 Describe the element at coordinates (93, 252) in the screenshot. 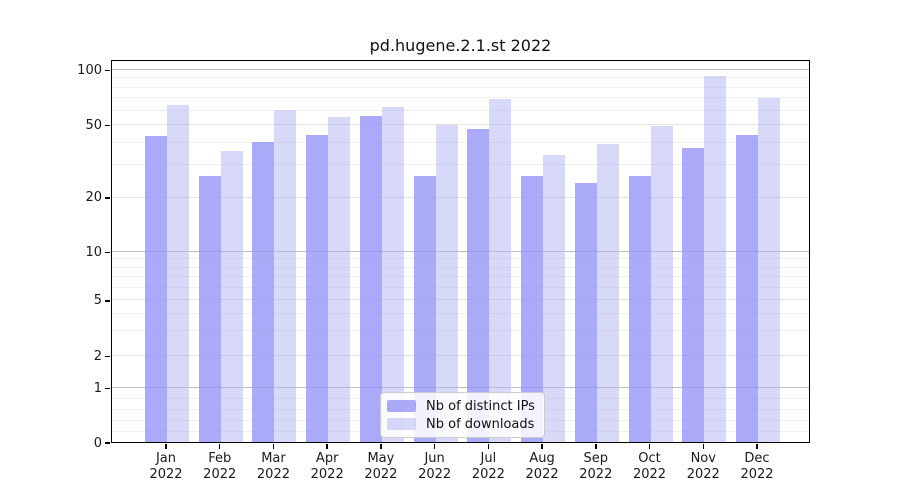

I see `y-tick-label: 10` at that location.